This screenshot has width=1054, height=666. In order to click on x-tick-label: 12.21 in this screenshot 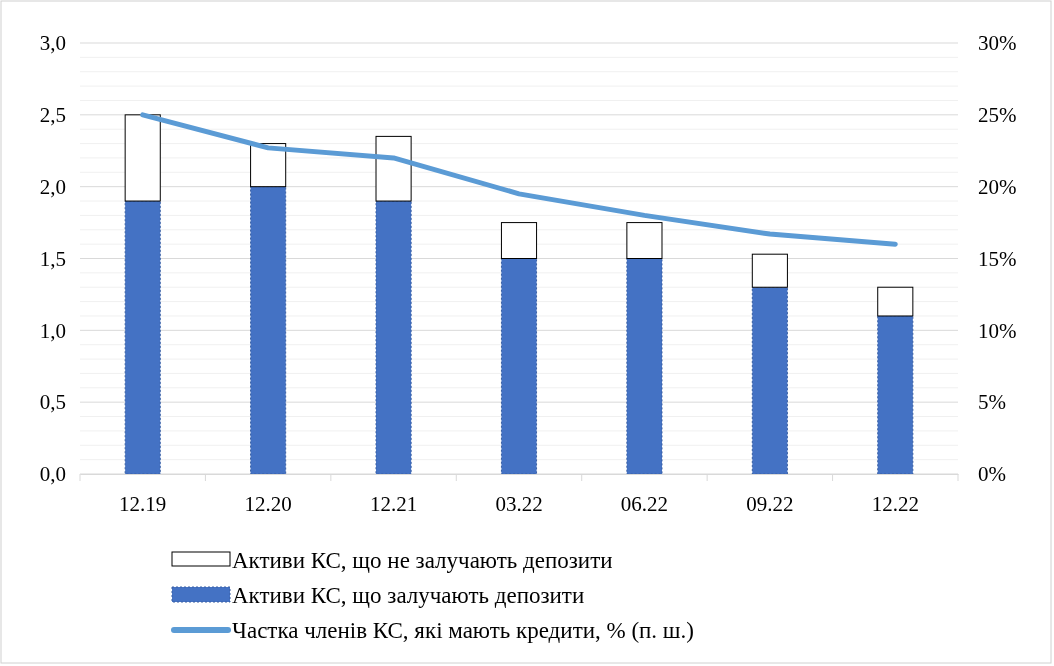, I will do `click(393, 503)`.